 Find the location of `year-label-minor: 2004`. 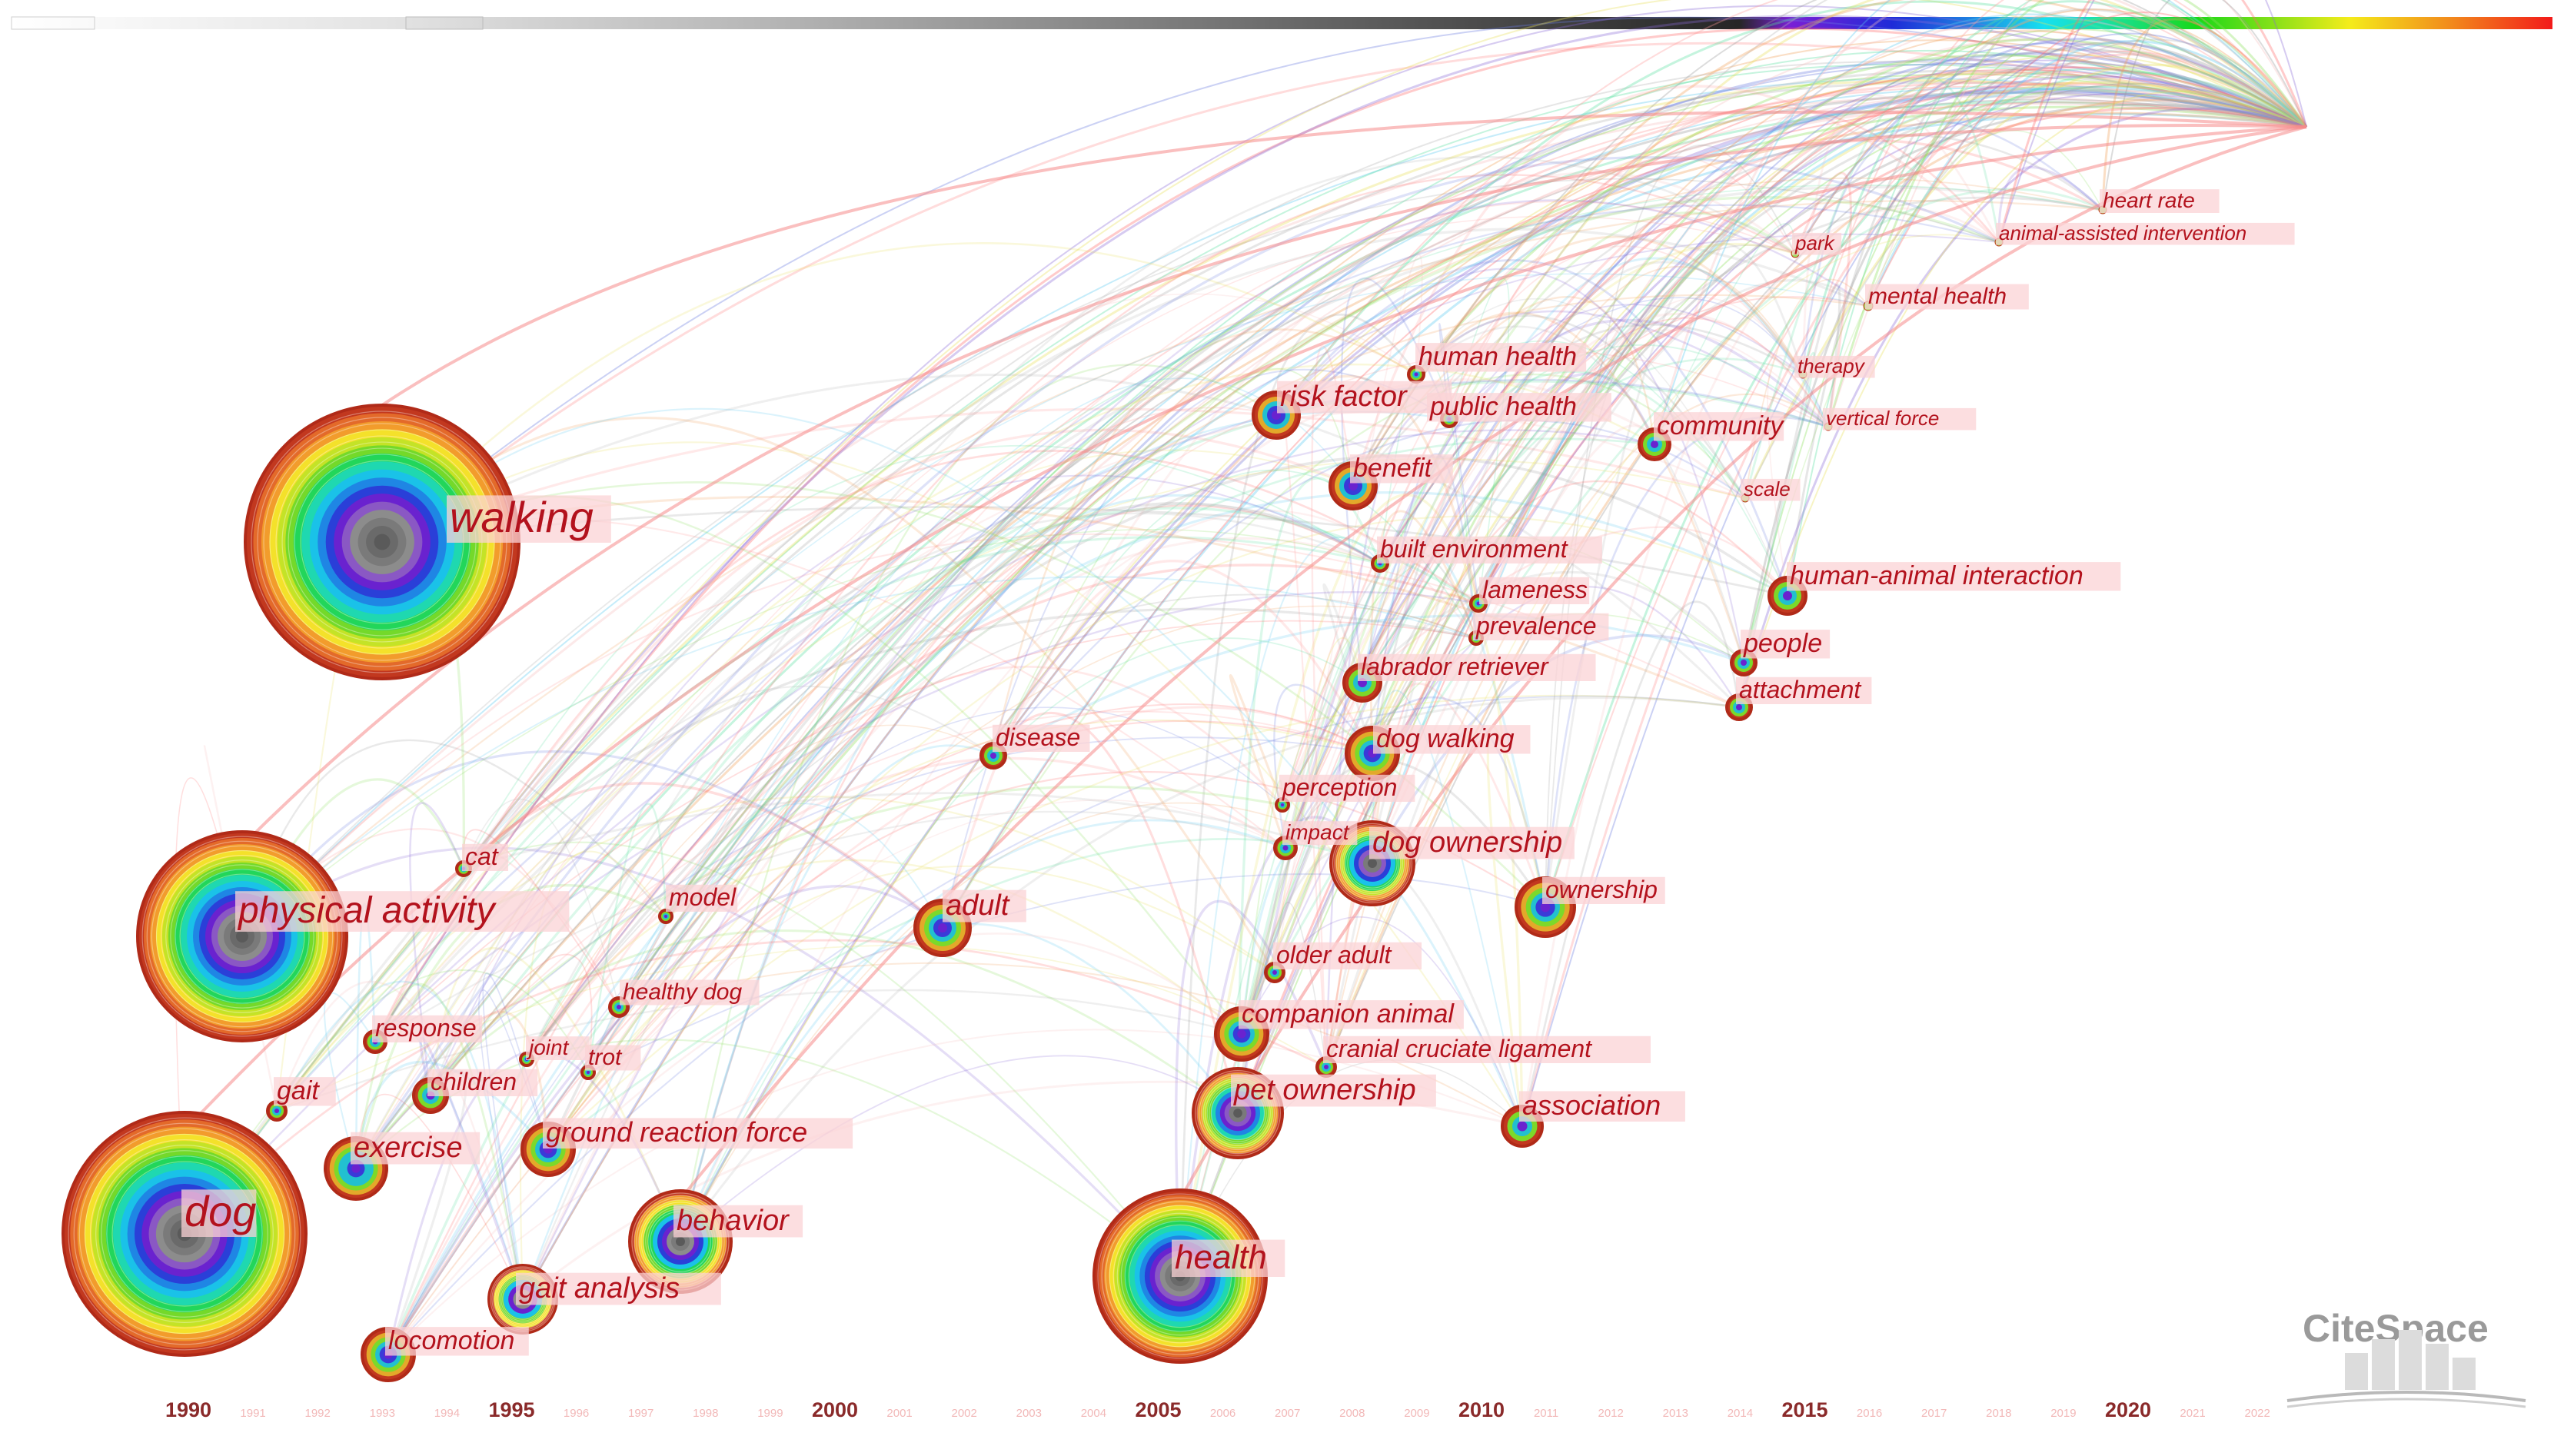

year-label-minor: 2004 is located at coordinates (1093, 1413).